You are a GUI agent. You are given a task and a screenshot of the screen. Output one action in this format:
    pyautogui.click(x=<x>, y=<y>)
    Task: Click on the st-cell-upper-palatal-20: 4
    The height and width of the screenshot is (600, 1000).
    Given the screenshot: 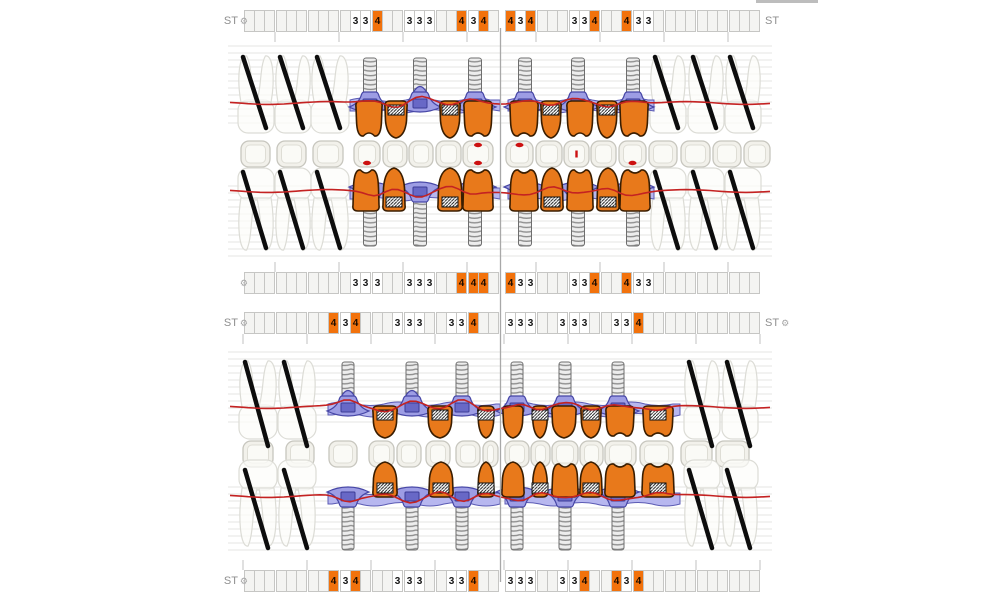 What is the action you would take?
    pyautogui.click(x=461, y=283)
    